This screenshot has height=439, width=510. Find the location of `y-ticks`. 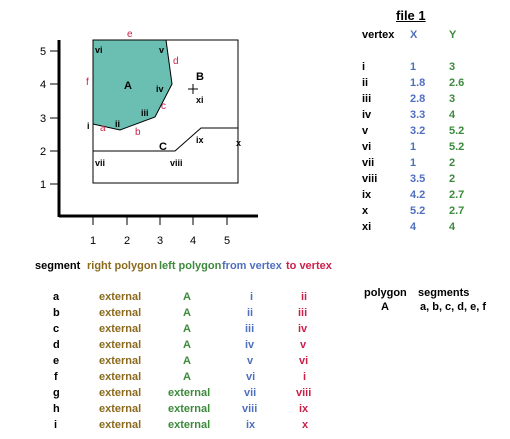

y-ticks is located at coordinates (54, 117).